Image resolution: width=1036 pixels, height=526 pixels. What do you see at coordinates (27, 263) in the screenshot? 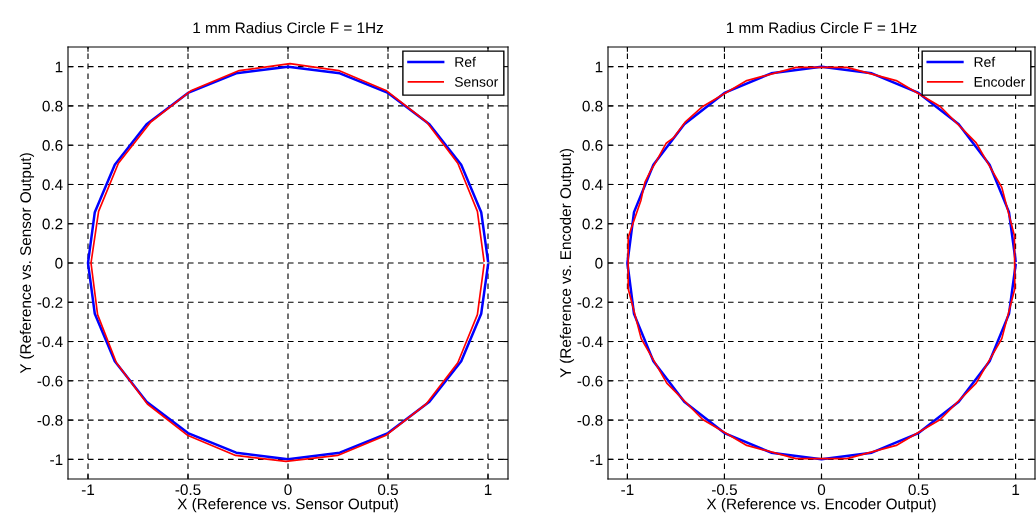
I see `y-axis-title: Y (Reference vs. Sensor Output)` at bounding box center [27, 263].